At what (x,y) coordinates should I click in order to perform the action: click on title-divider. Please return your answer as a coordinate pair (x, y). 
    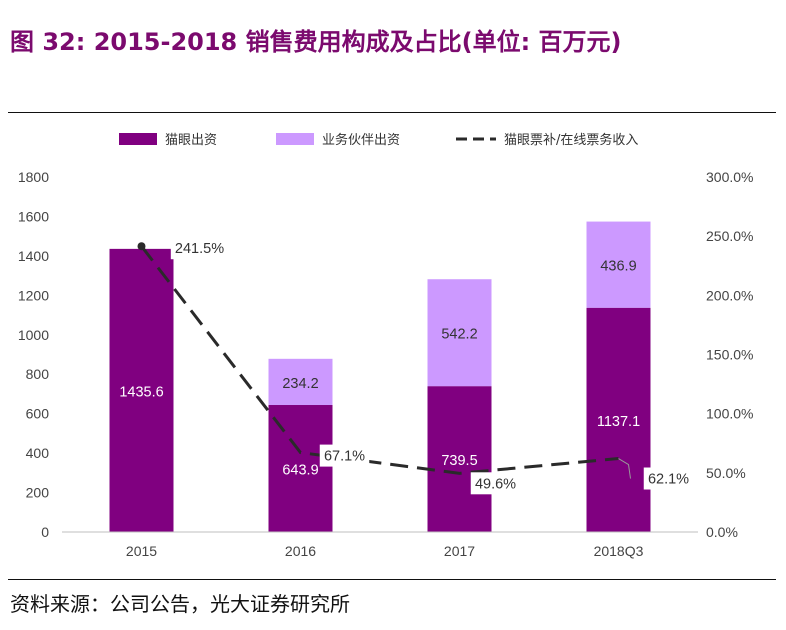
    Looking at the image, I should click on (392, 112).